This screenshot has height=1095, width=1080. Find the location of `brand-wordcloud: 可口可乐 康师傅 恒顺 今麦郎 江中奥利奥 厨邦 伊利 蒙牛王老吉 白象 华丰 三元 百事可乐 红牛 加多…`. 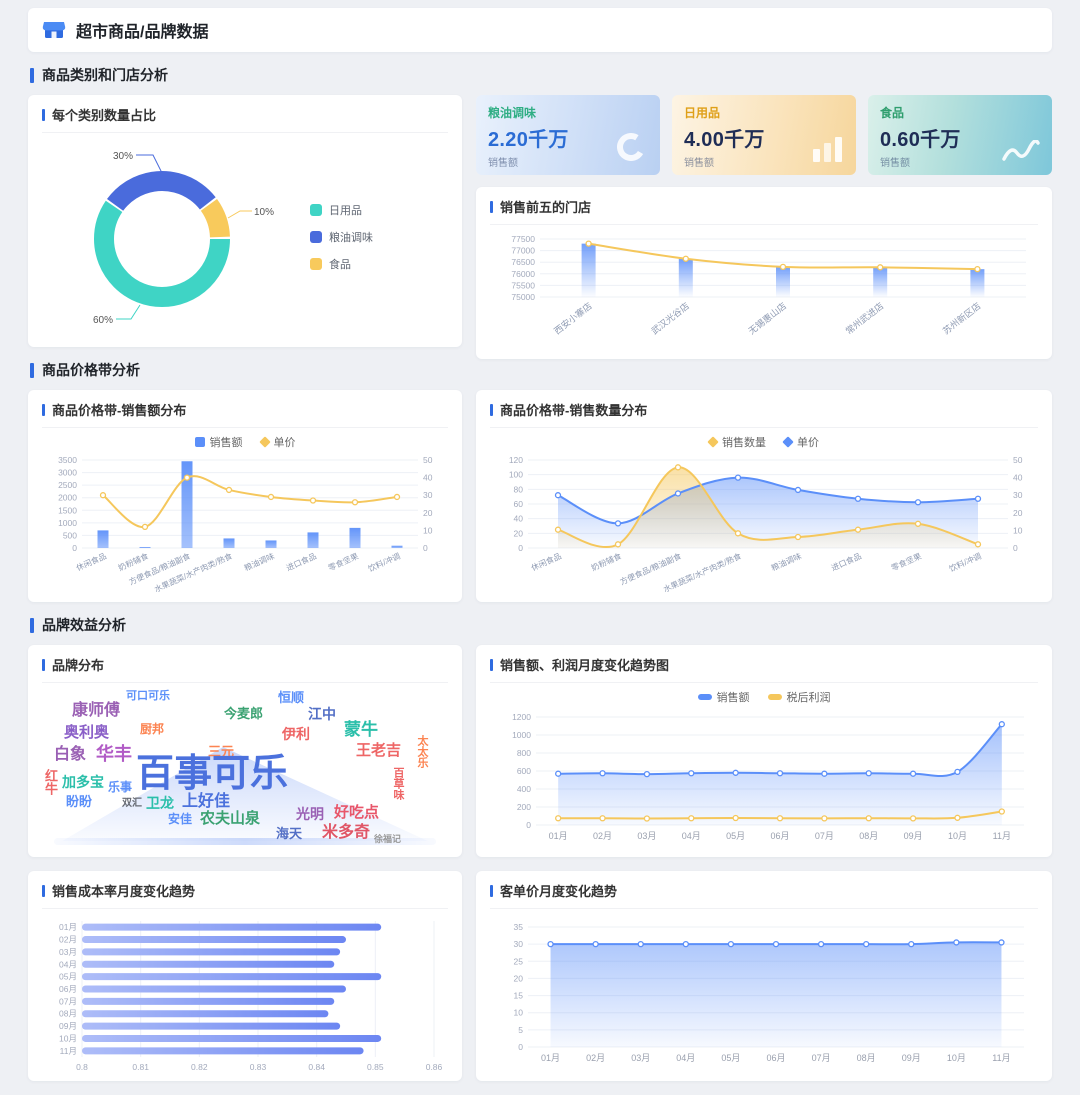

brand-wordcloud: 可口可乐 康师傅 恒顺 今麦郎 江中奥利奥 厨邦 伊利 蒙牛王老吉 白象 华丰 三元 百事可乐 红牛 加多… is located at coordinates (245, 768).